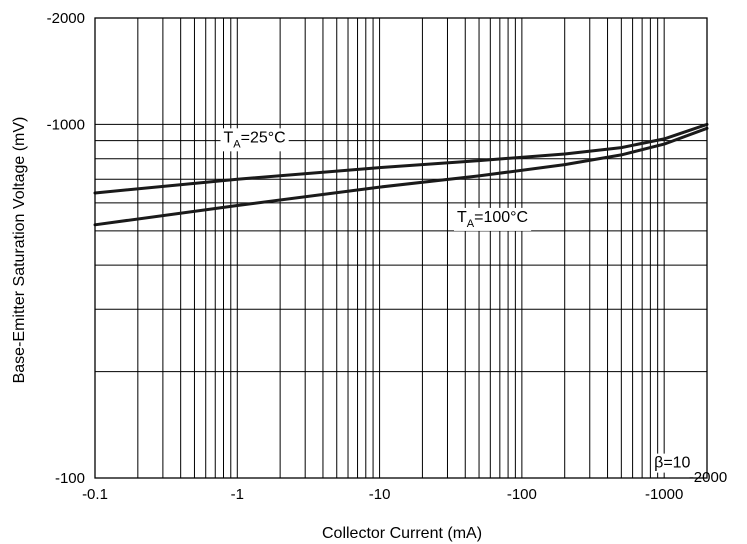  Describe the element at coordinates (522, 494) in the screenshot. I see `x-tick-label: -100` at that location.